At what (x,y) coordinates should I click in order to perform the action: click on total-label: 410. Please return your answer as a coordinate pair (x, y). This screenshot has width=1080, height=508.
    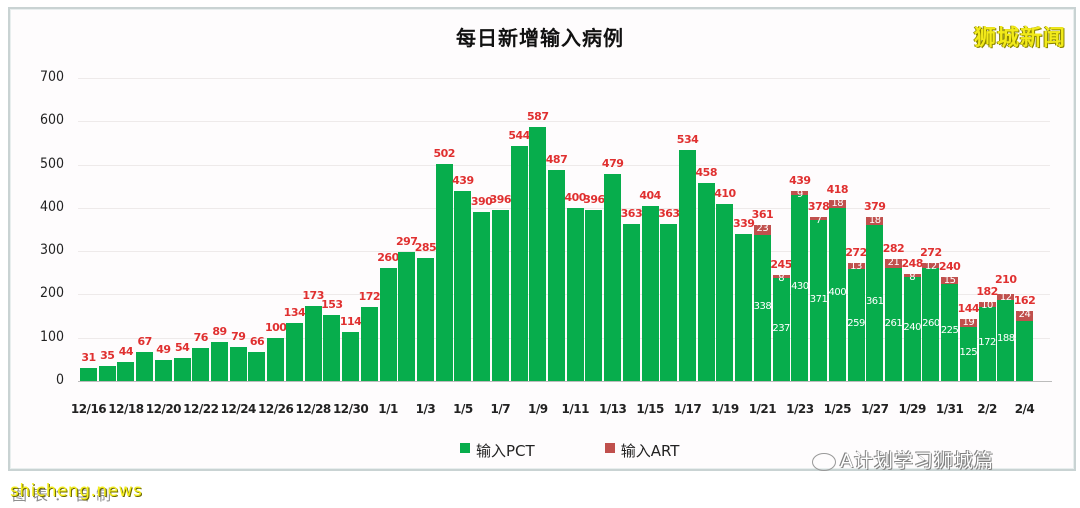
    Looking at the image, I should click on (725, 193).